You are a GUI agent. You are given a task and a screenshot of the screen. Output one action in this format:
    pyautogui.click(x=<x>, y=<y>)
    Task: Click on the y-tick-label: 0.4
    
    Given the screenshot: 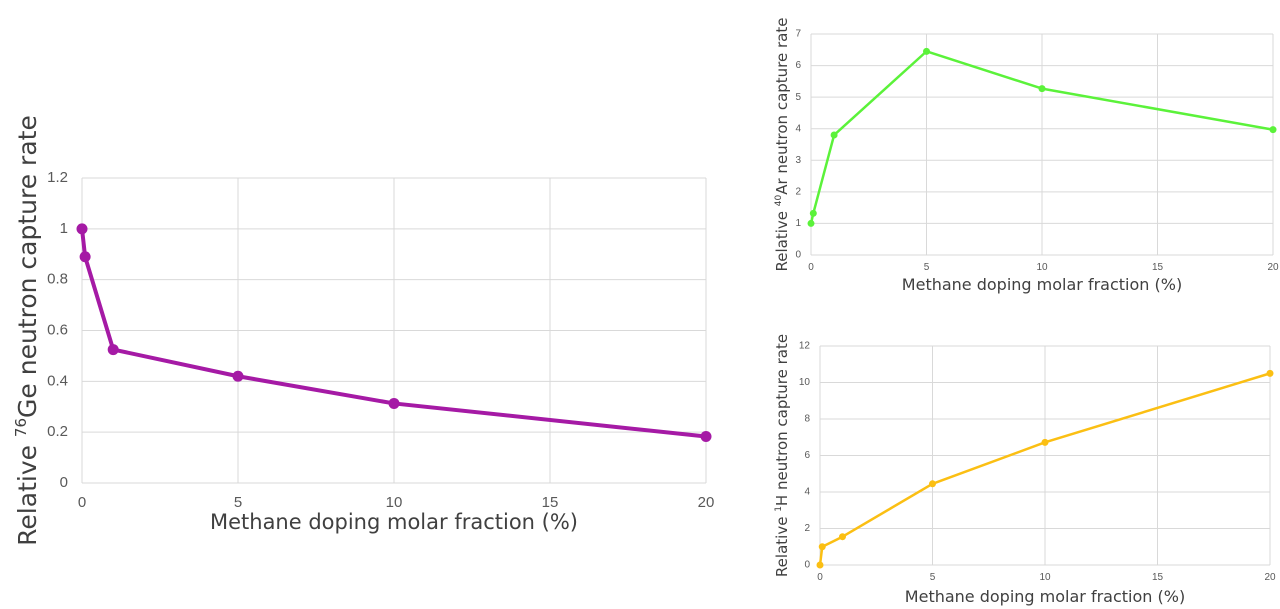 What is the action you would take?
    pyautogui.click(x=57, y=380)
    